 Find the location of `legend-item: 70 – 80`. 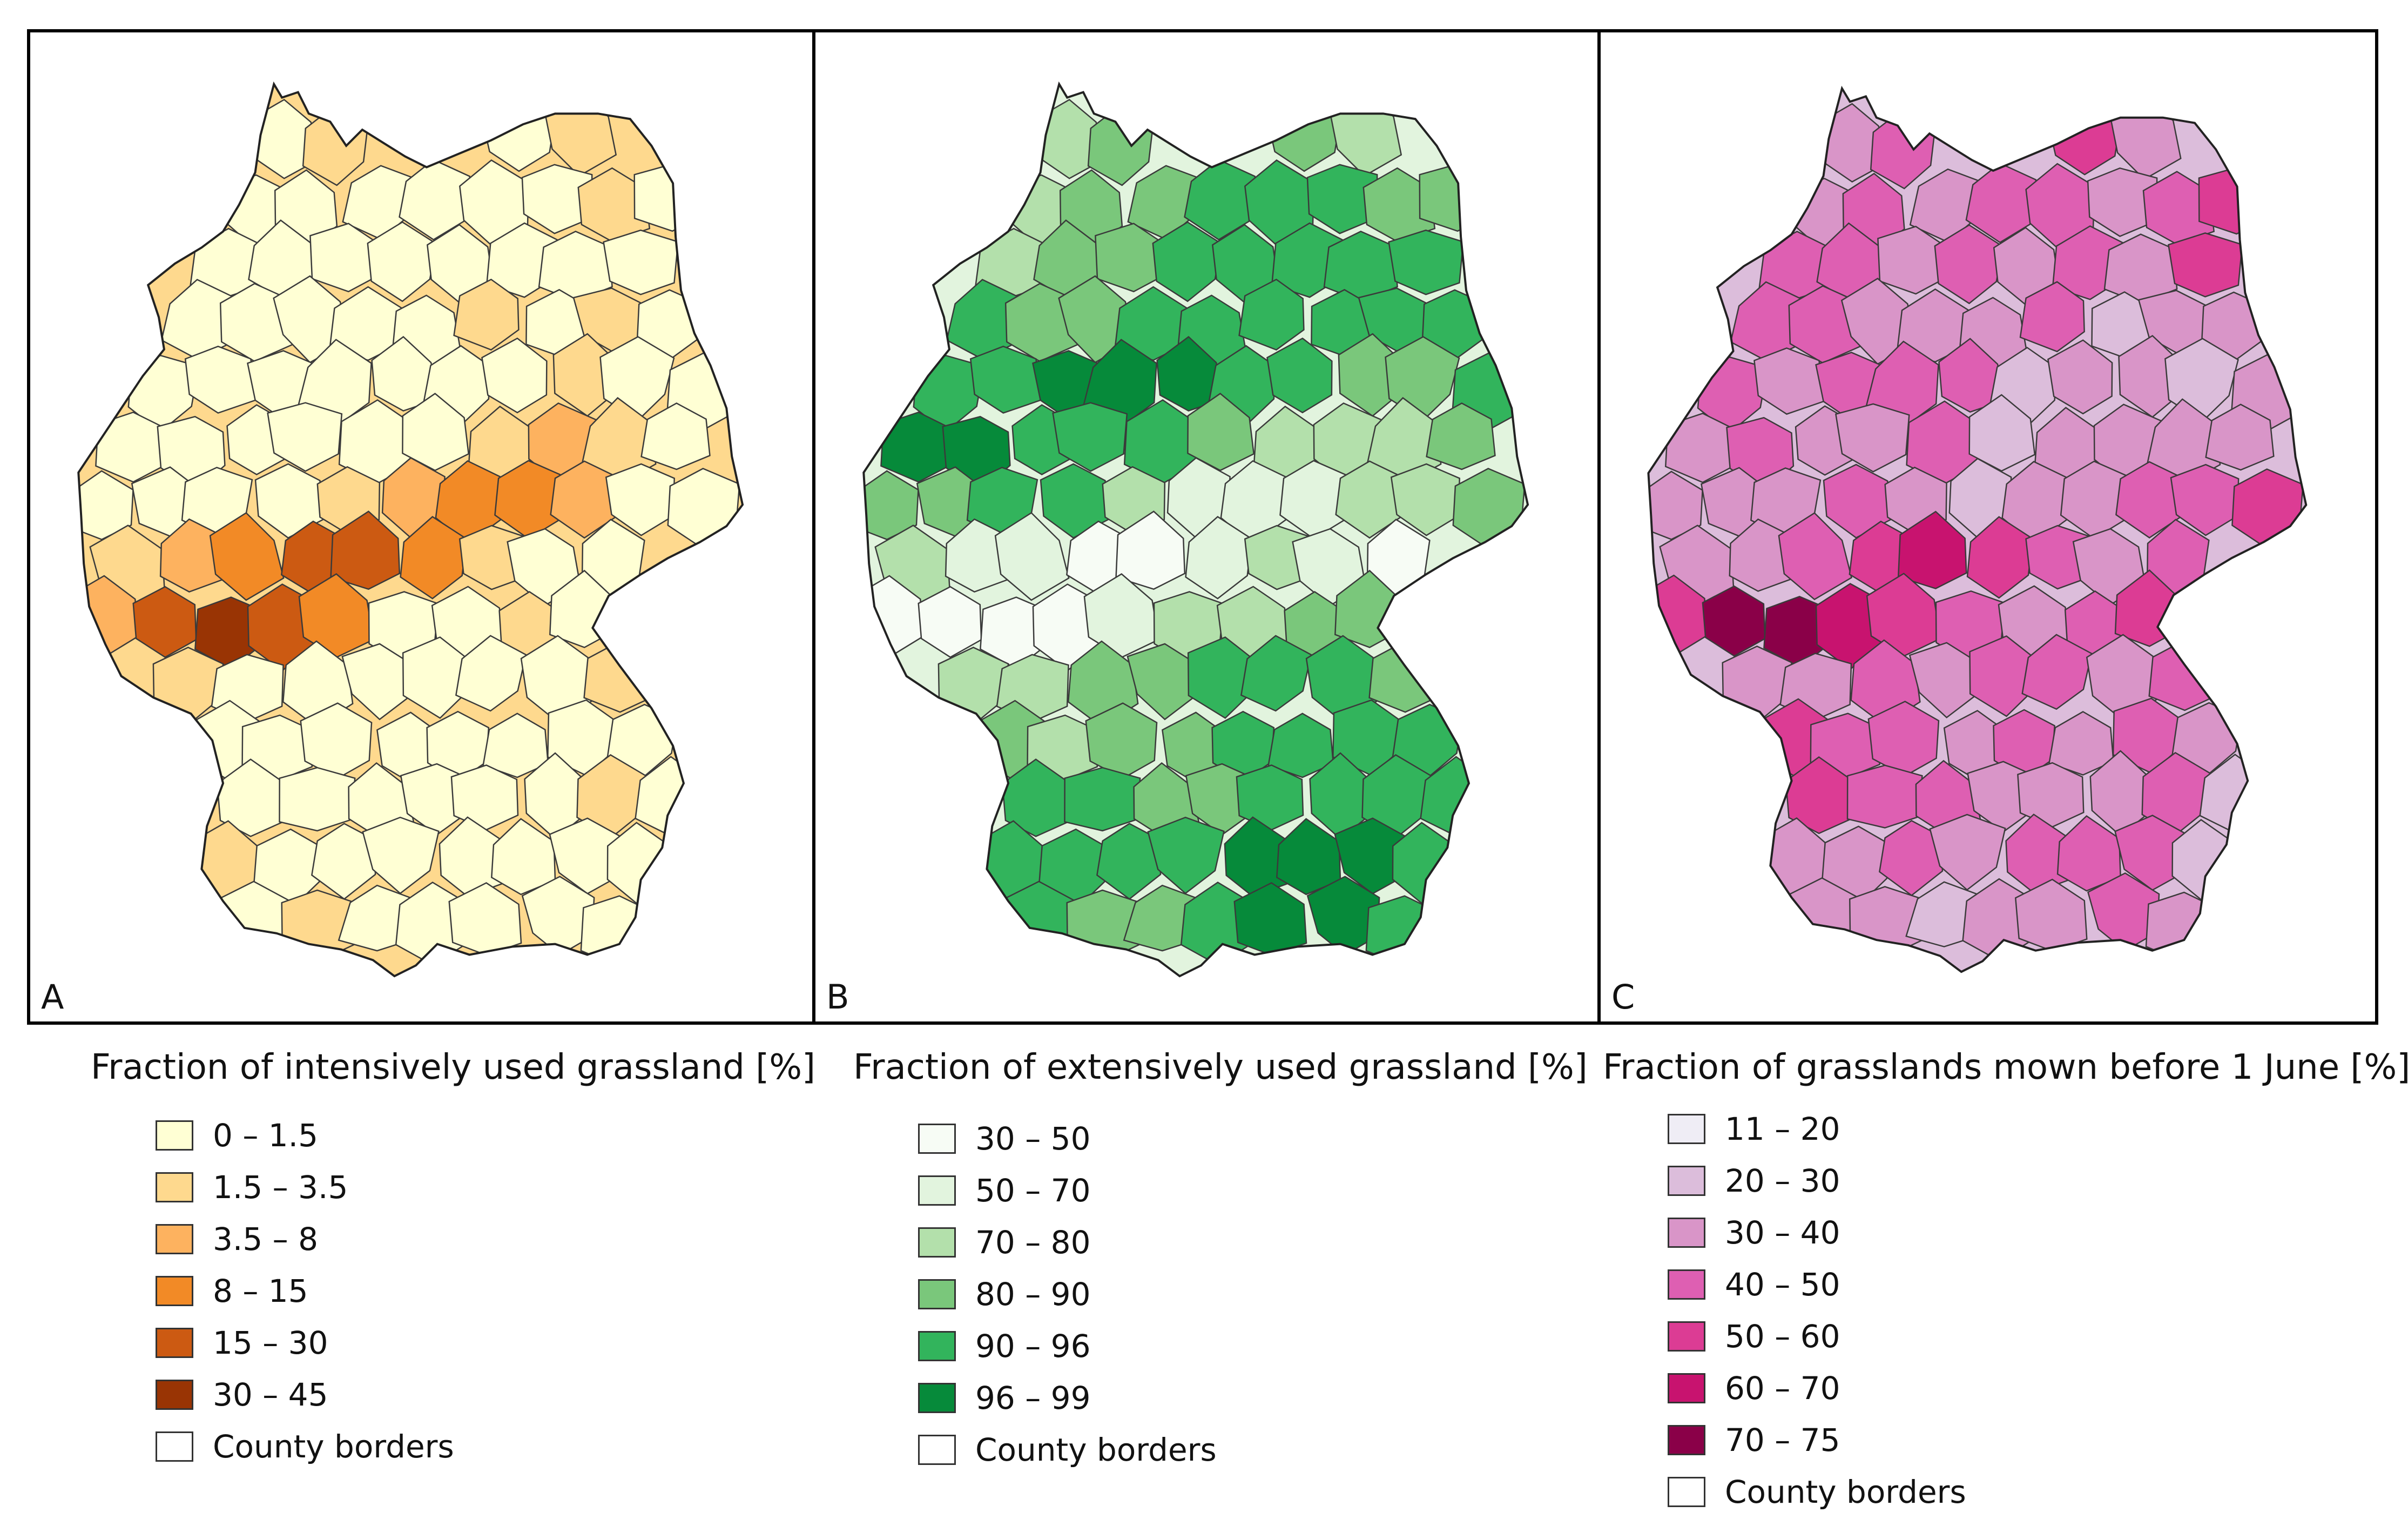

legend-item: 70 – 80 is located at coordinates (1253, 1242).